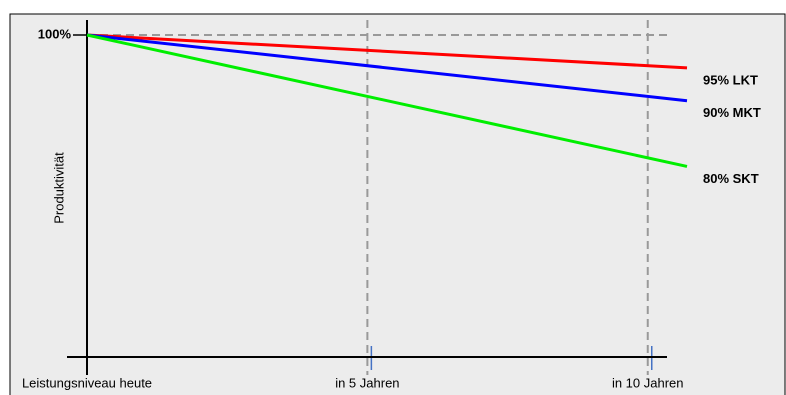 Image resolution: width=786 pixels, height=395 pixels. Describe the element at coordinates (58, 188) in the screenshot. I see `y-axis-label: Produktivität` at that location.